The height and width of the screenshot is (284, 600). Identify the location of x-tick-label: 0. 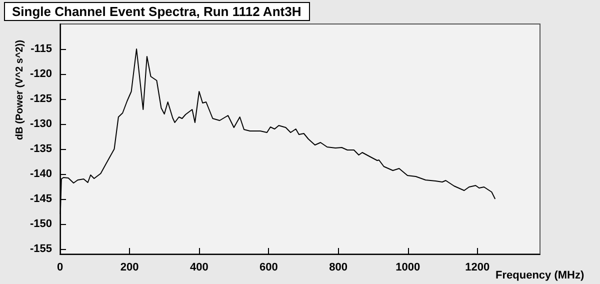
(60, 268).